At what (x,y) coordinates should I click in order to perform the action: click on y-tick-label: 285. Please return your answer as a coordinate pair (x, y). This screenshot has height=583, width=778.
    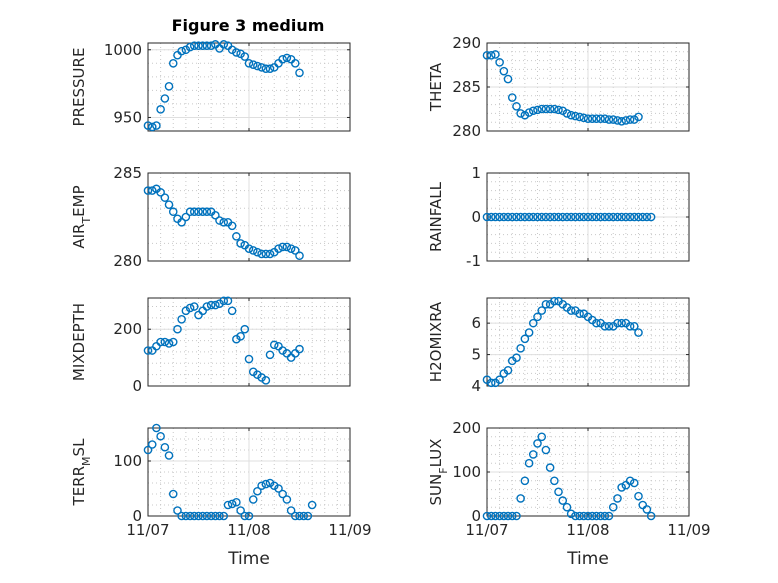
    Looking at the image, I should click on (127, 173).